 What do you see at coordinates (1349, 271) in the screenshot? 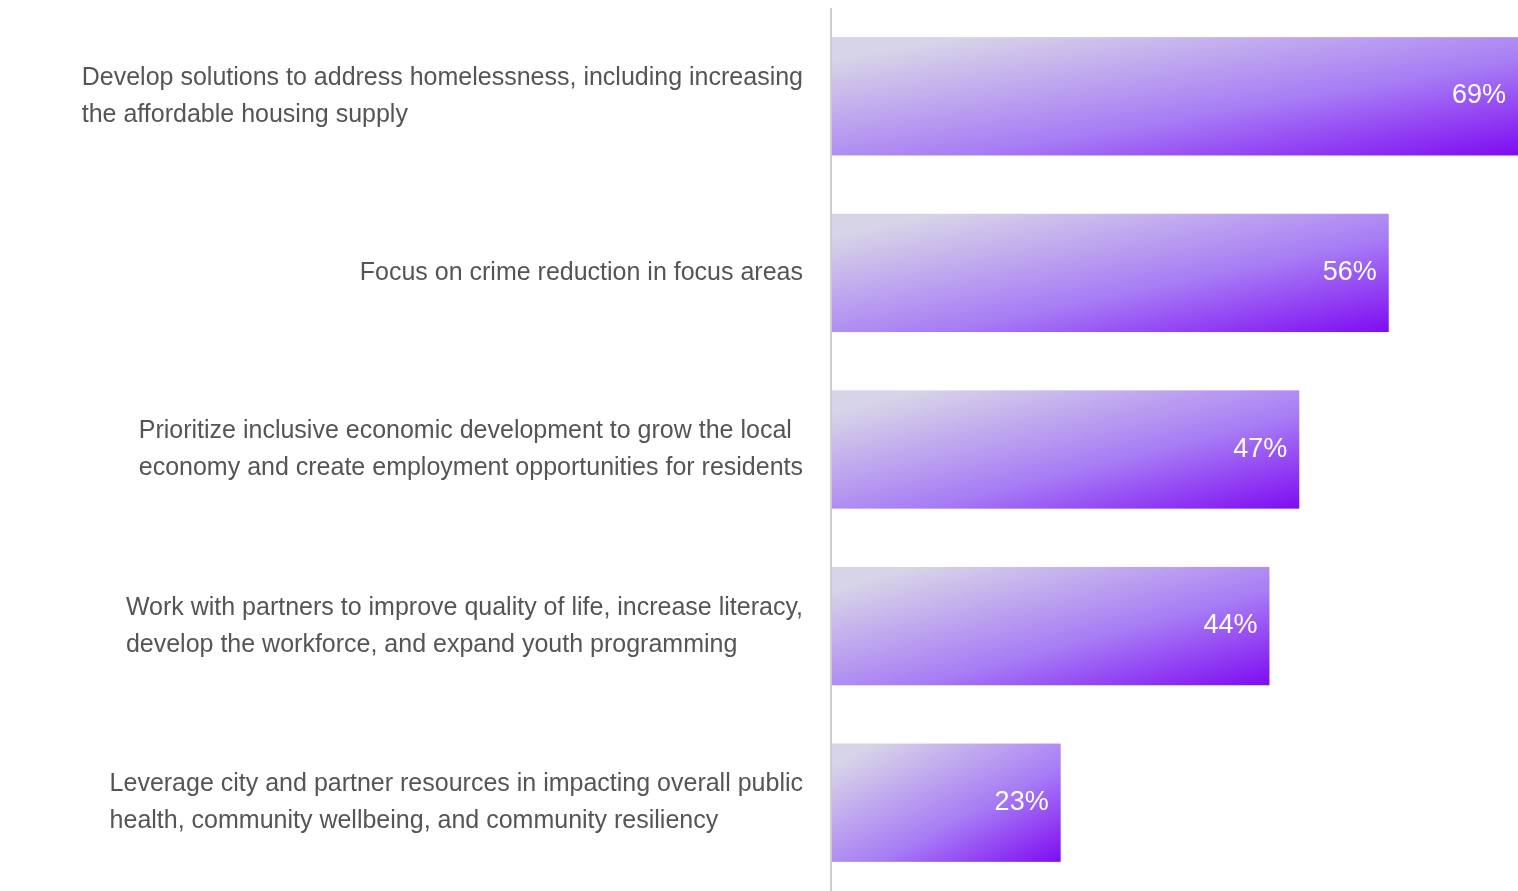
I see `data-label: 56%` at bounding box center [1349, 271].